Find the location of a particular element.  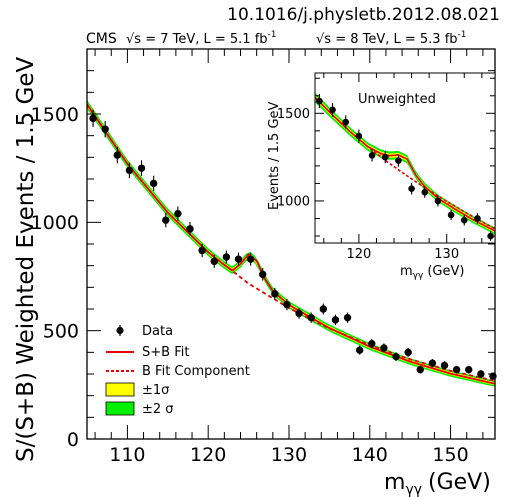

main-x-tick-label: 140 is located at coordinates (370, 455).